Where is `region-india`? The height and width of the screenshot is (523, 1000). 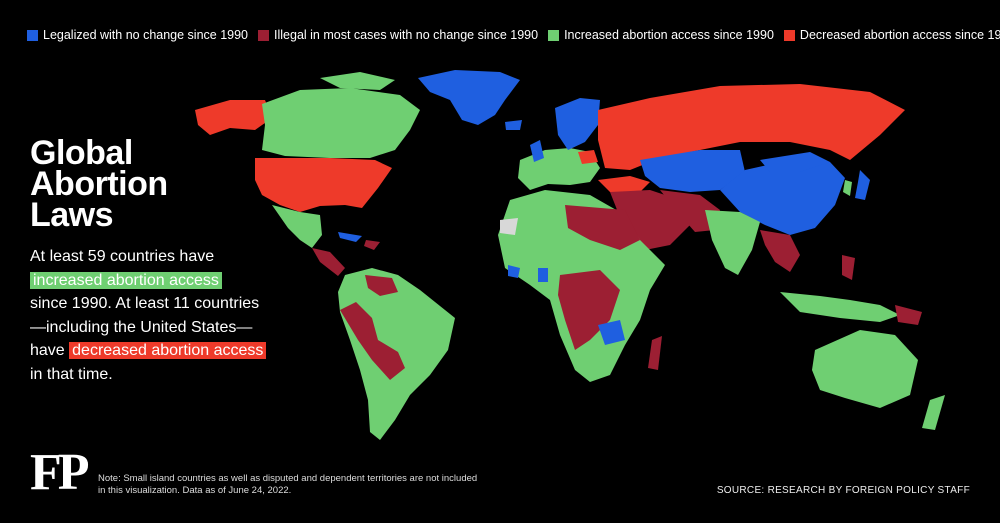
region-india is located at coordinates (732, 242).